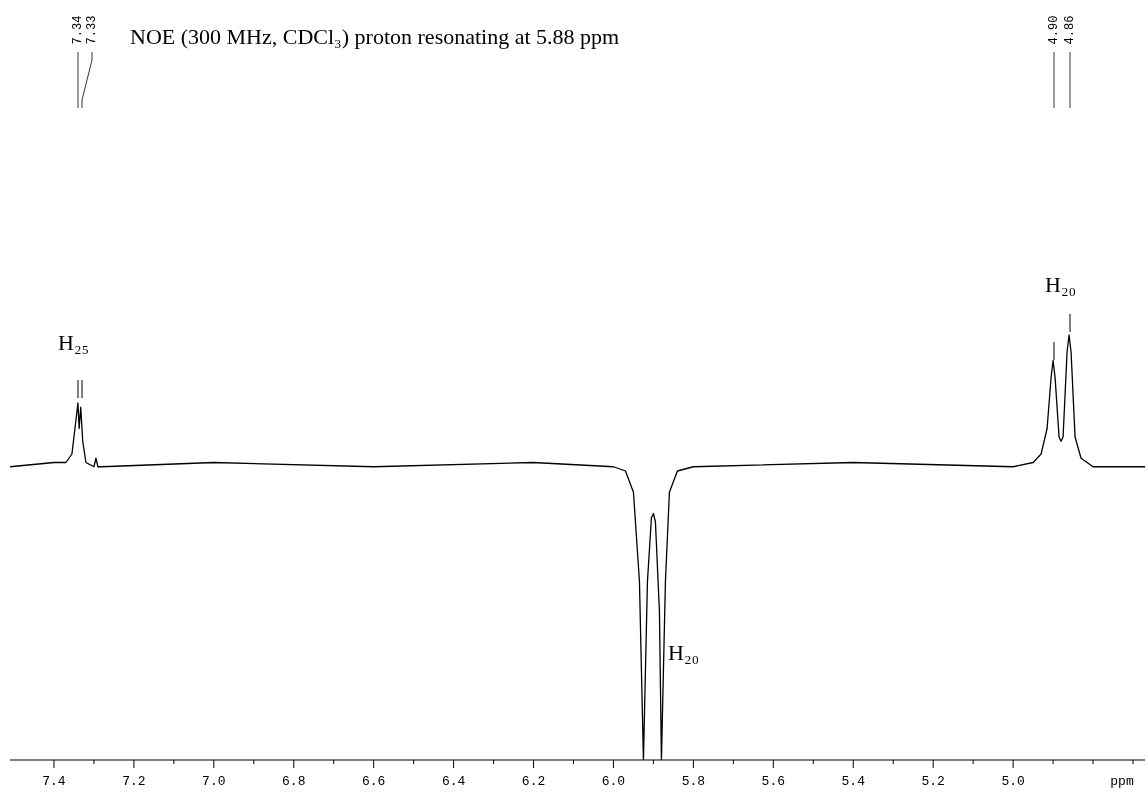  What do you see at coordinates (375, 36) in the screenshot?
I see `chart-title: NOE (300 MHz, CDCl₃) proton resonating at 5.88 ppm` at bounding box center [375, 36].